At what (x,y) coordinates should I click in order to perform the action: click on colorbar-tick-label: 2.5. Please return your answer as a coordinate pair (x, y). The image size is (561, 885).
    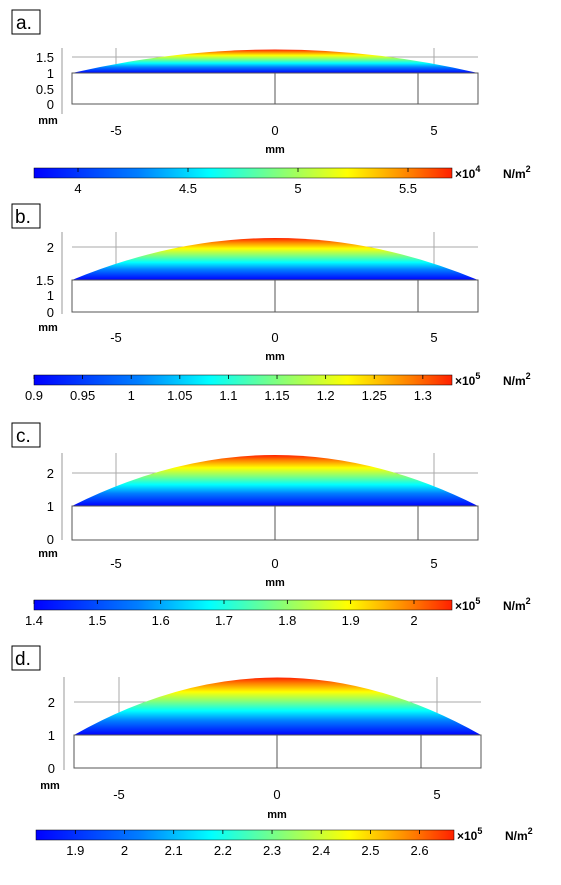
    Looking at the image, I should click on (370, 850).